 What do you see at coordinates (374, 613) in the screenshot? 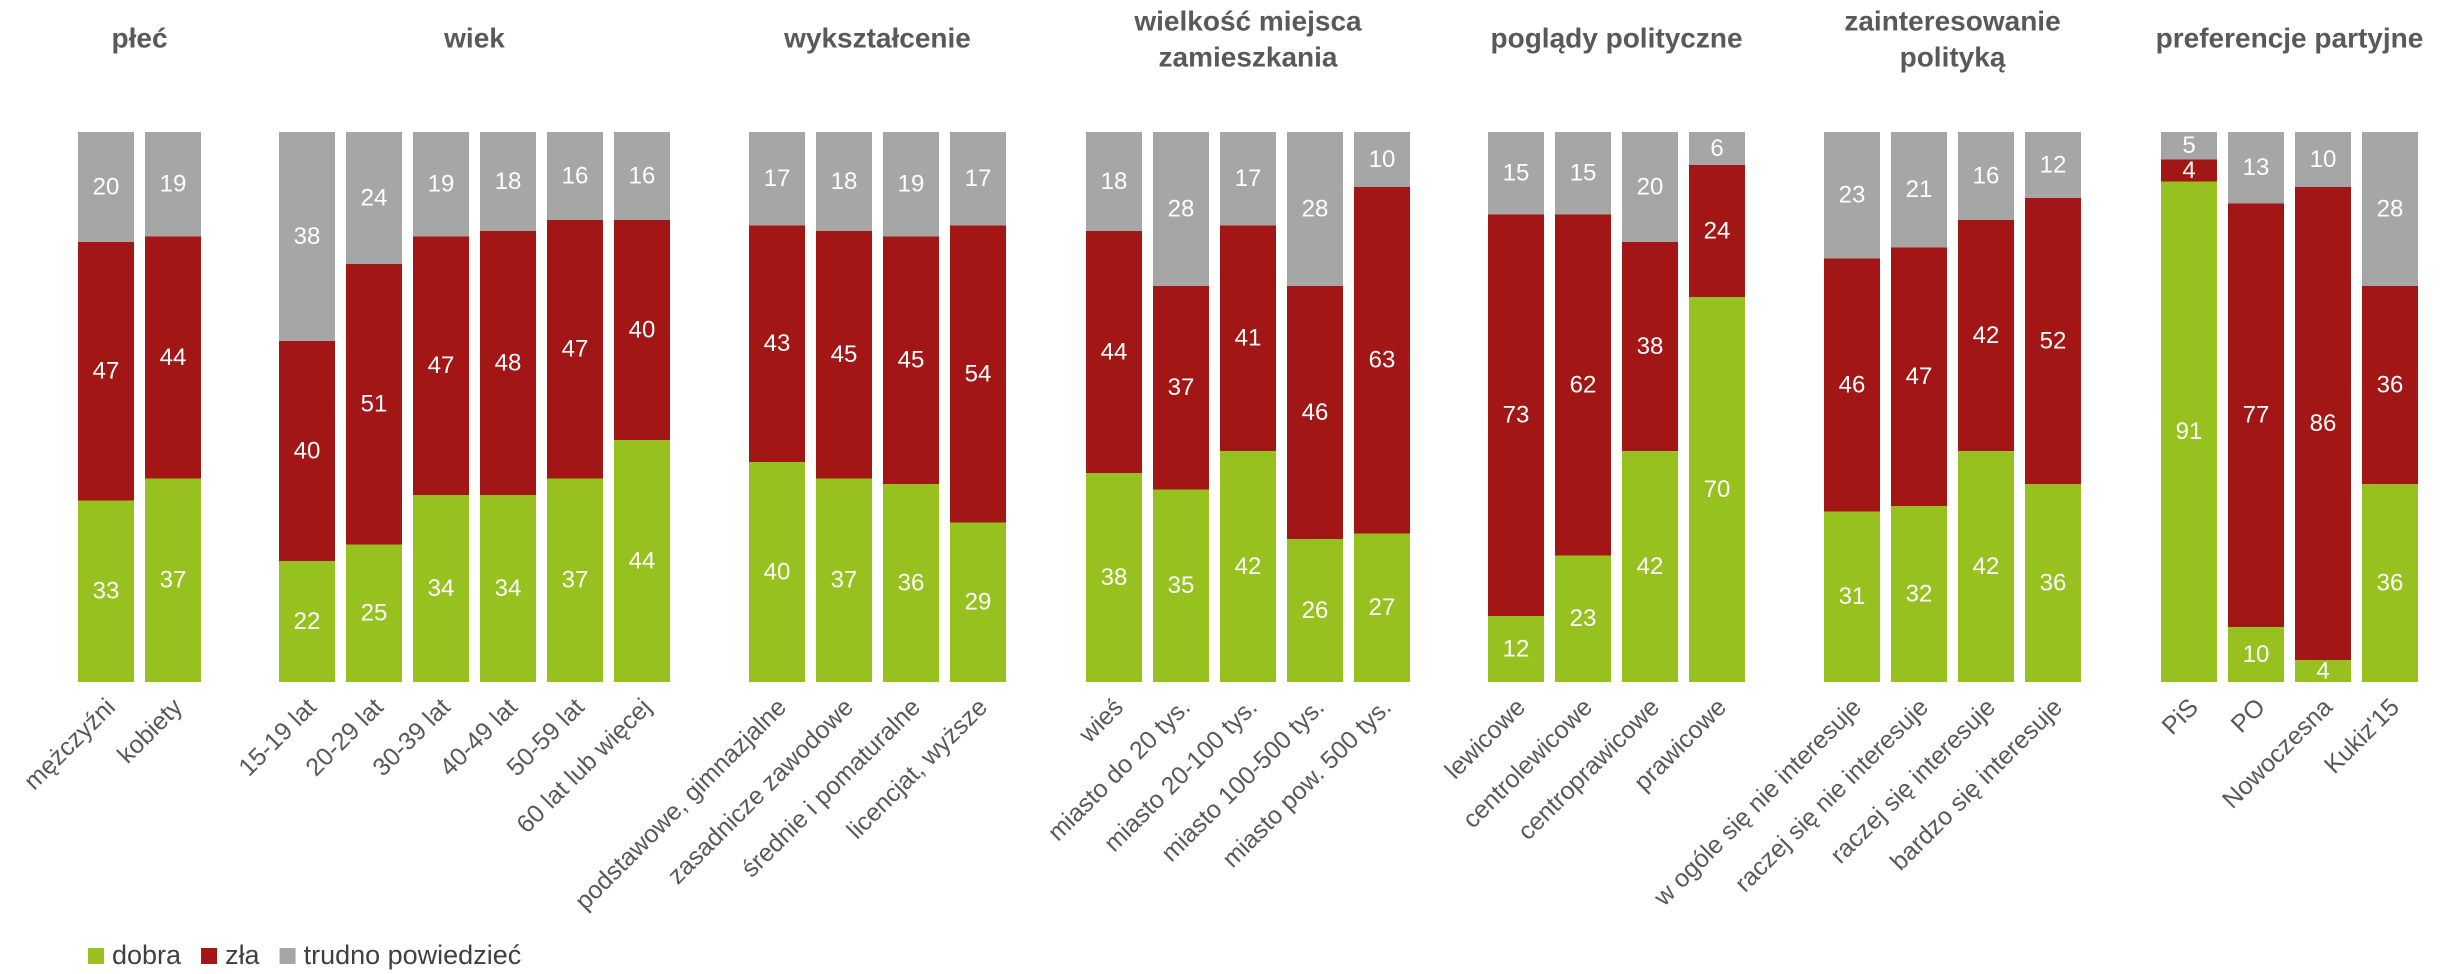
I see `value-label: 25` at bounding box center [374, 613].